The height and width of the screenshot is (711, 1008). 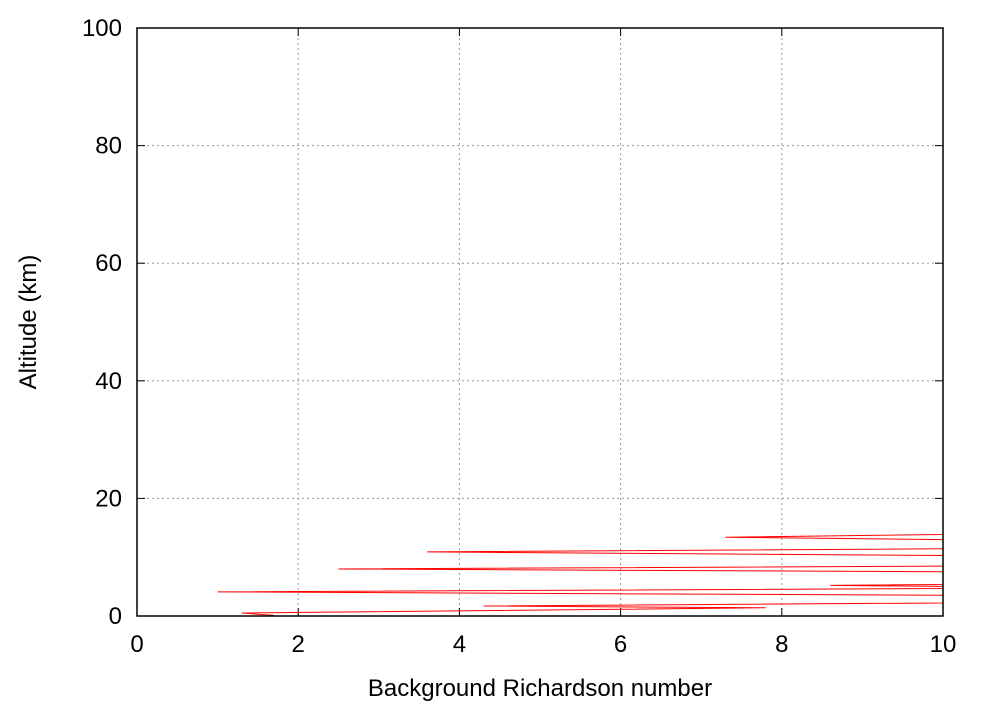 What do you see at coordinates (28, 322) in the screenshot?
I see `y-axis-label: Altitude (km)` at bounding box center [28, 322].